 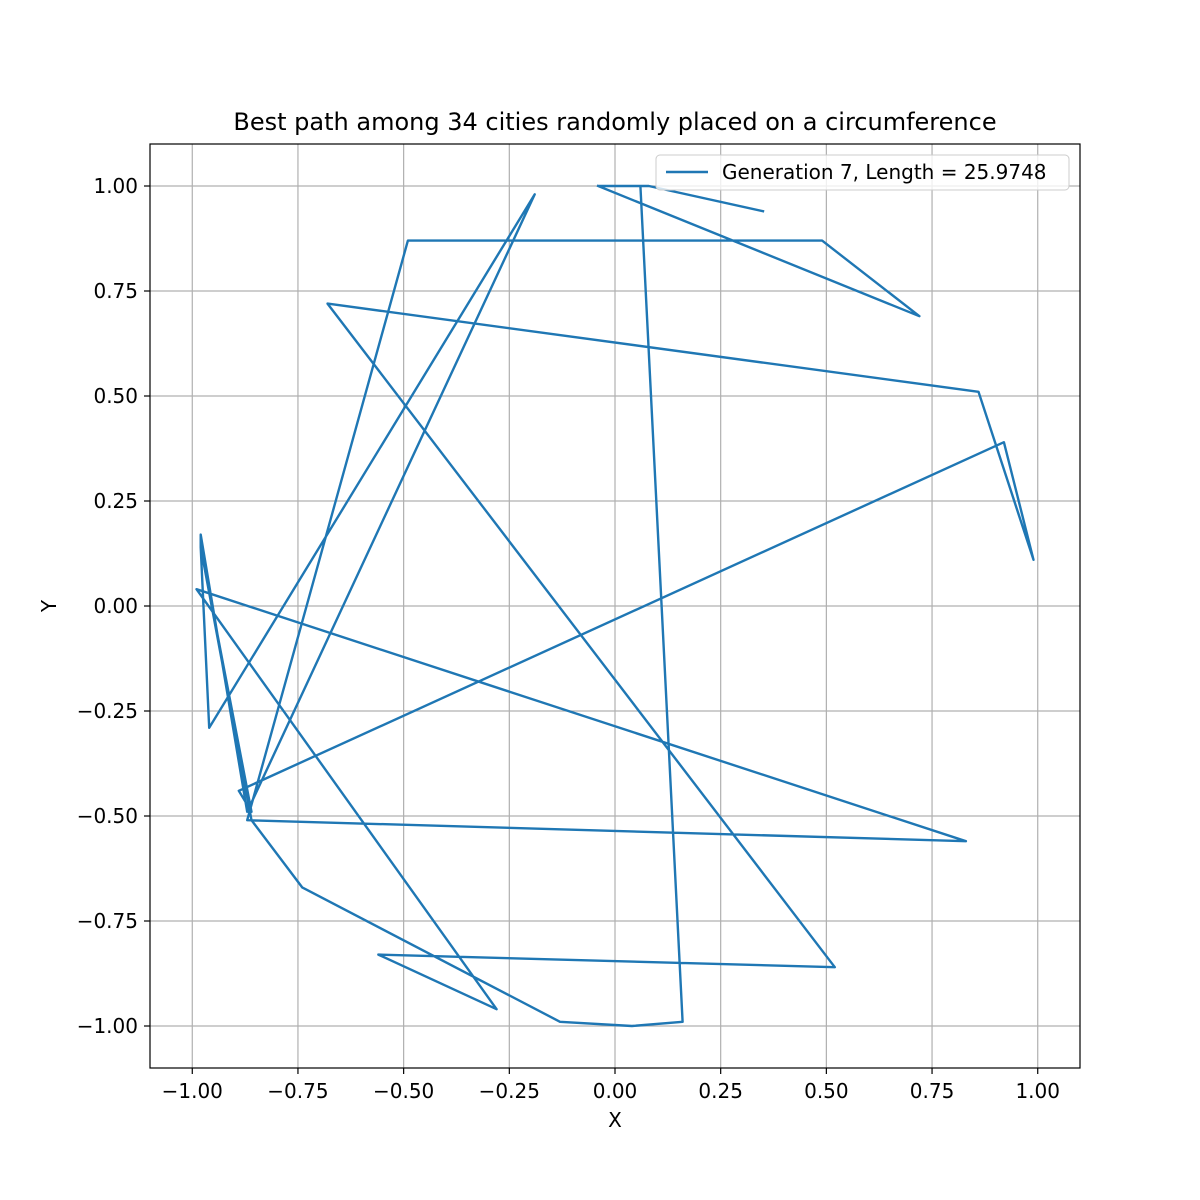 What do you see at coordinates (884, 172) in the screenshot?
I see `legend-label: Generation 7, Length = 25.9748` at bounding box center [884, 172].